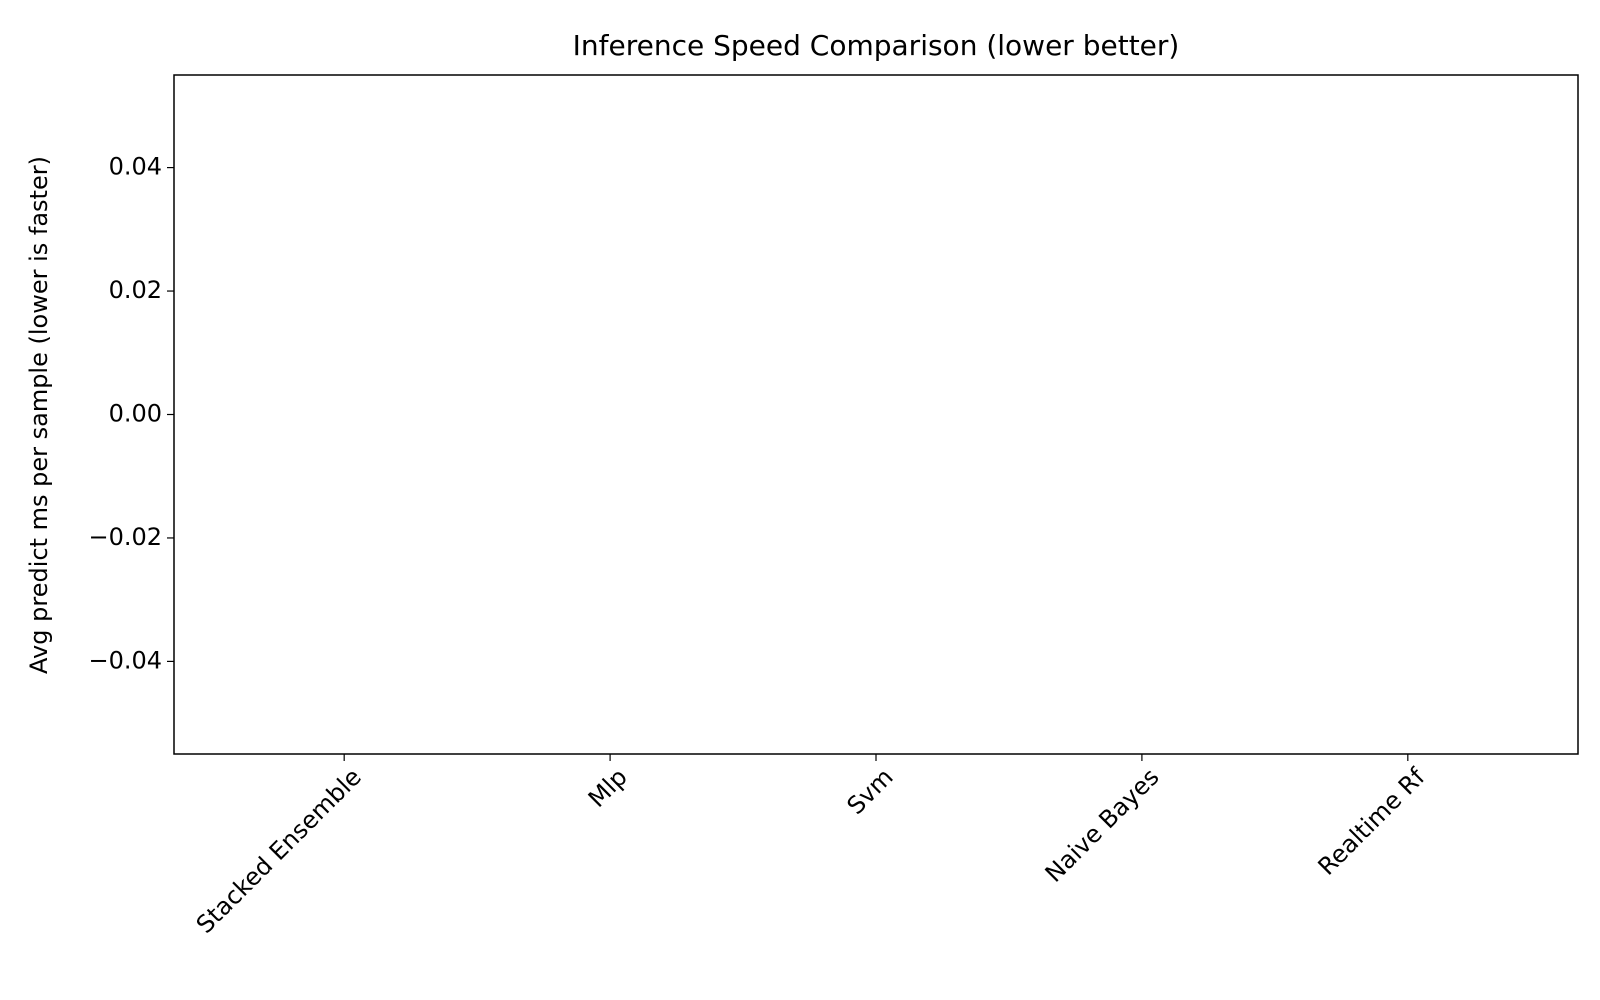  Describe the element at coordinates (135, 167) in the screenshot. I see `y-tick-label: 0.04` at that location.